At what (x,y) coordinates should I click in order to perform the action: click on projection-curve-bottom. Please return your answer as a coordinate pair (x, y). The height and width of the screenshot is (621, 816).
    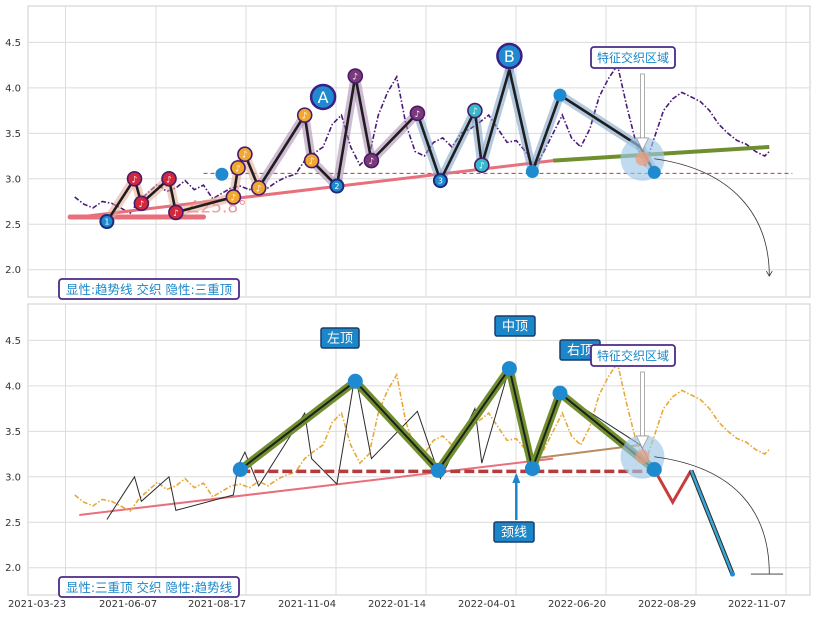
    Looking at the image, I should click on (712, 515).